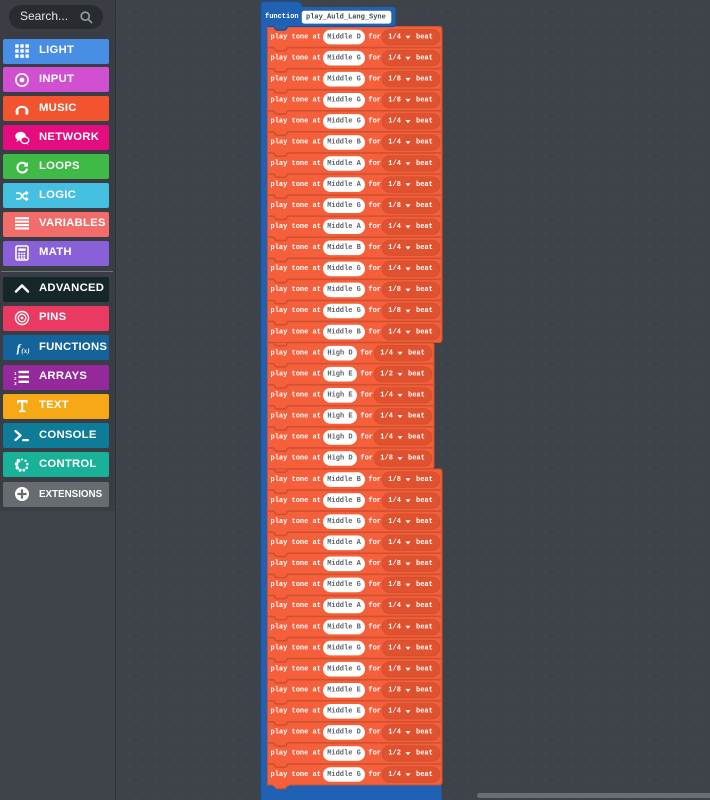 The image size is (710, 800). I want to click on svg-text: Middle E, so click(344, 691).